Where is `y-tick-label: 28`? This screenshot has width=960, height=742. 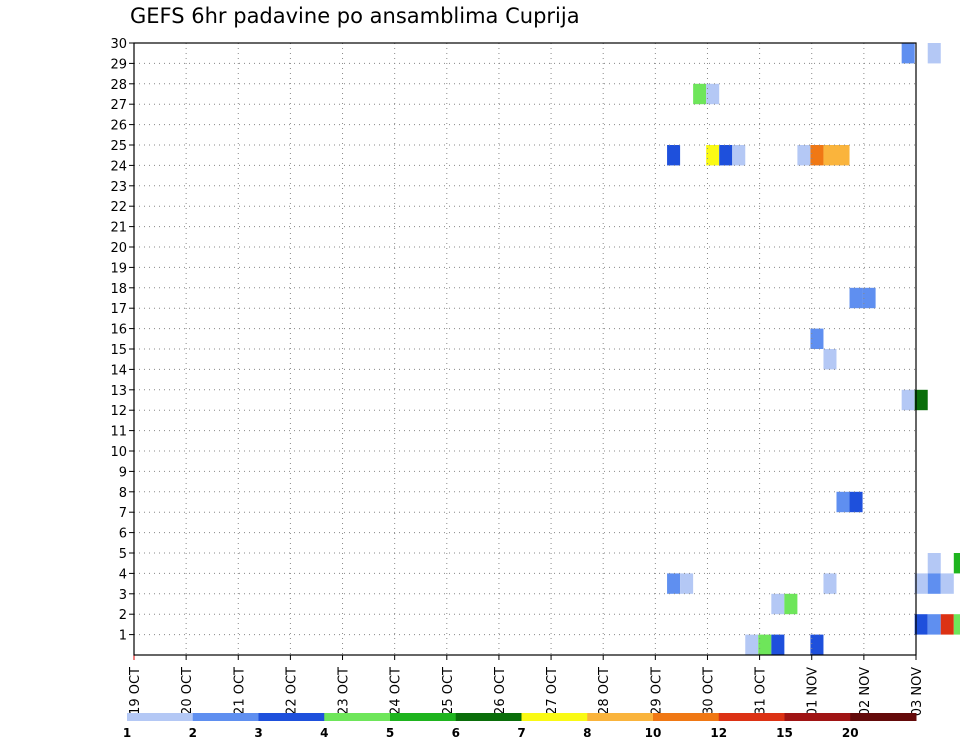
y-tick-label: 28 is located at coordinates (118, 85).